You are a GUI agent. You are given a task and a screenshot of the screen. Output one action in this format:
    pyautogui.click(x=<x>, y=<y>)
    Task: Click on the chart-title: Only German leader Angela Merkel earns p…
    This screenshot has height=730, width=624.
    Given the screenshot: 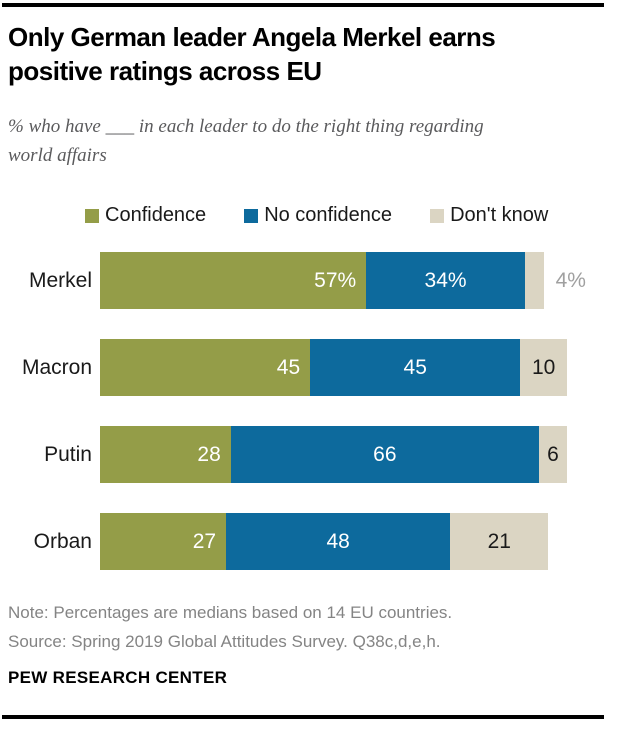 What is the action you would take?
    pyautogui.click(x=252, y=54)
    